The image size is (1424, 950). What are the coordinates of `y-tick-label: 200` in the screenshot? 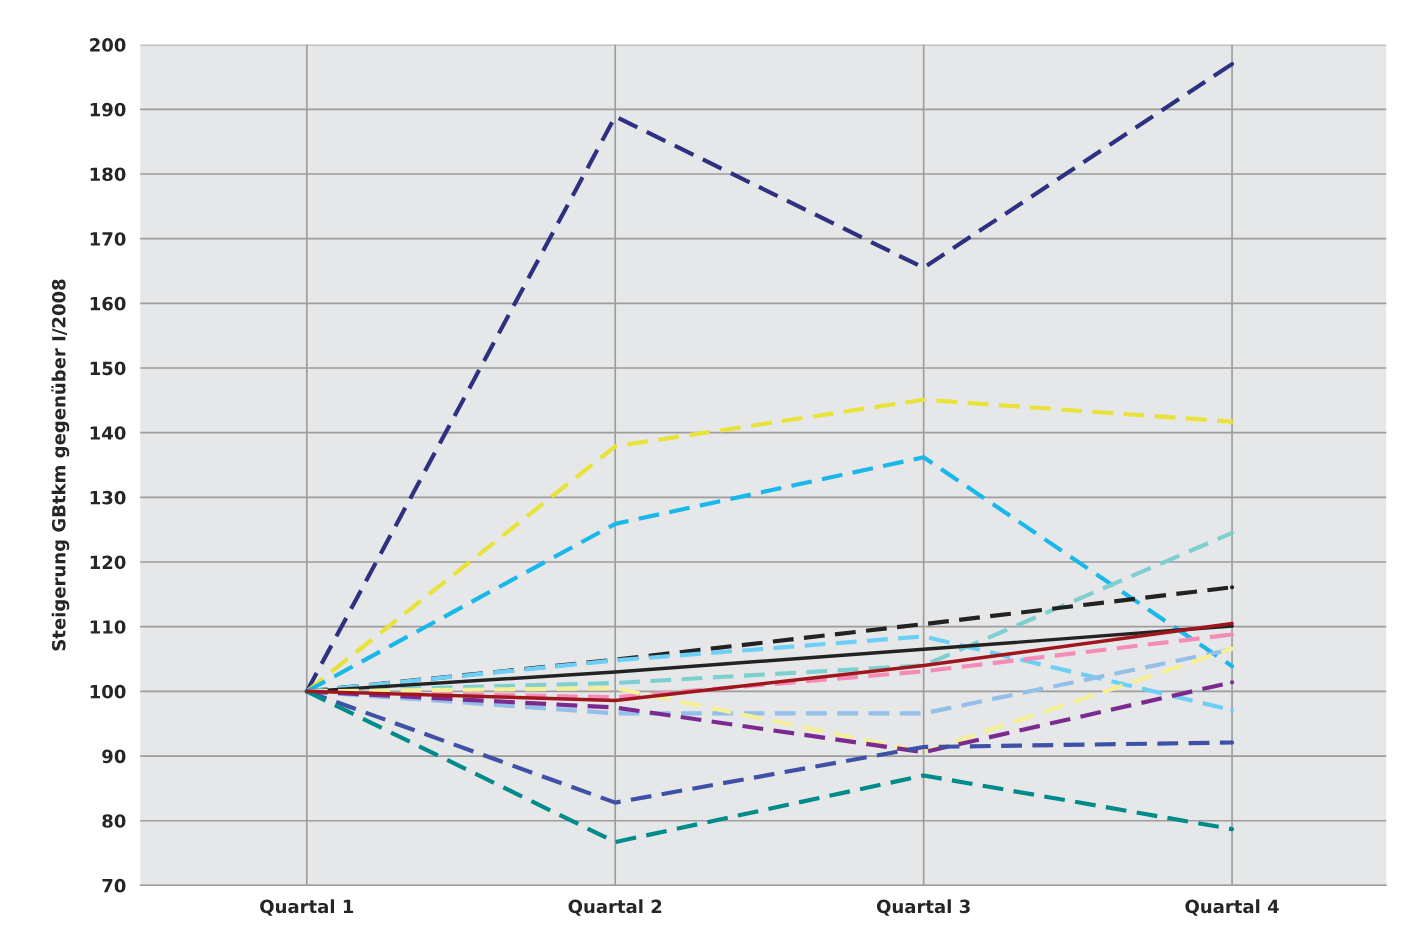 It's located at (108, 45).